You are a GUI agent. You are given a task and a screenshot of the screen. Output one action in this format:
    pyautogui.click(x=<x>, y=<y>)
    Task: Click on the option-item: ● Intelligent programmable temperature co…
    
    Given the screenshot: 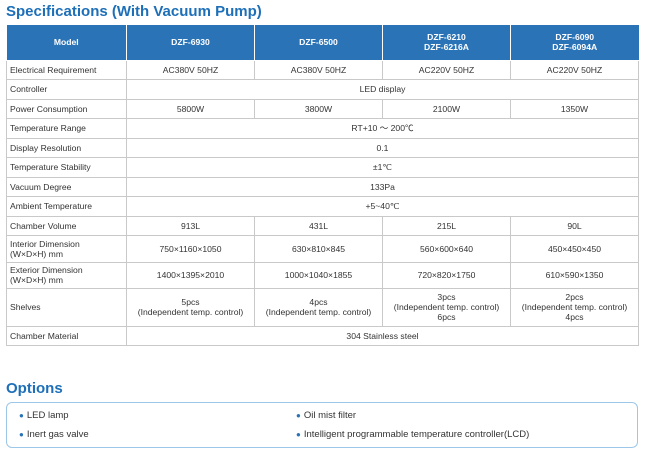 What is the action you would take?
    pyautogui.click(x=412, y=434)
    